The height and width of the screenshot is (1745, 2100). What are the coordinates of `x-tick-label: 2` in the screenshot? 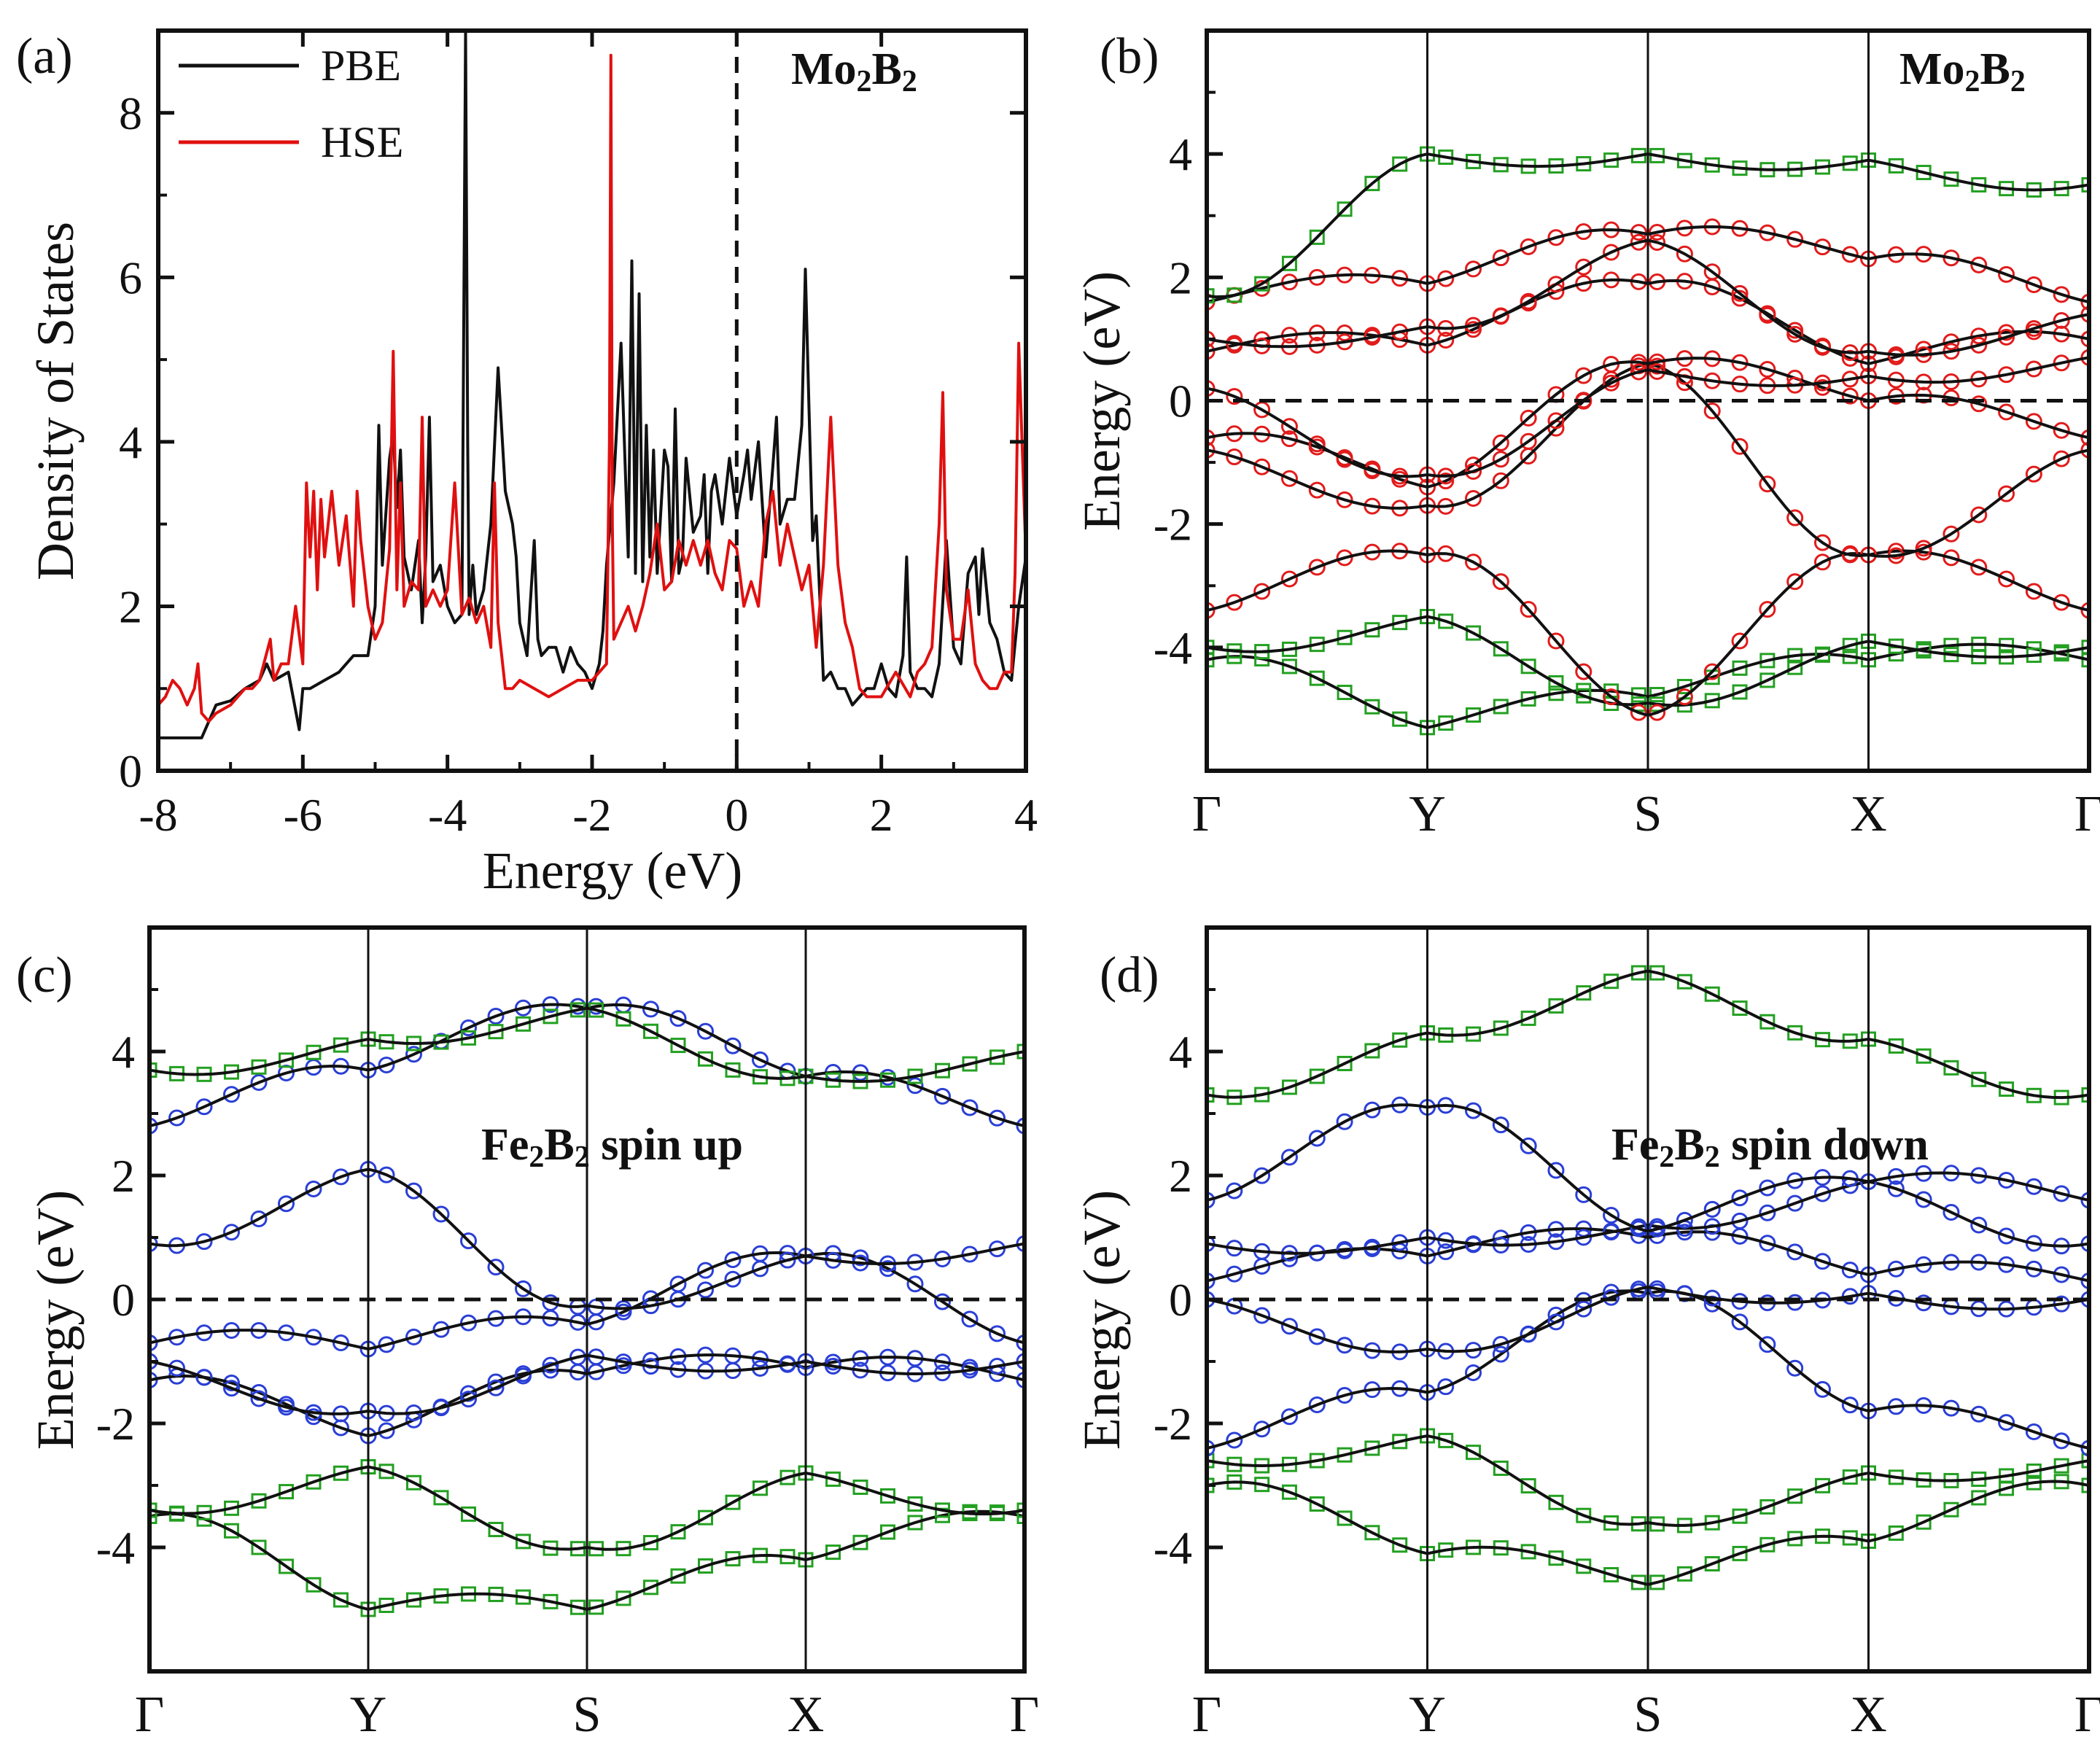 It's located at (881, 815).